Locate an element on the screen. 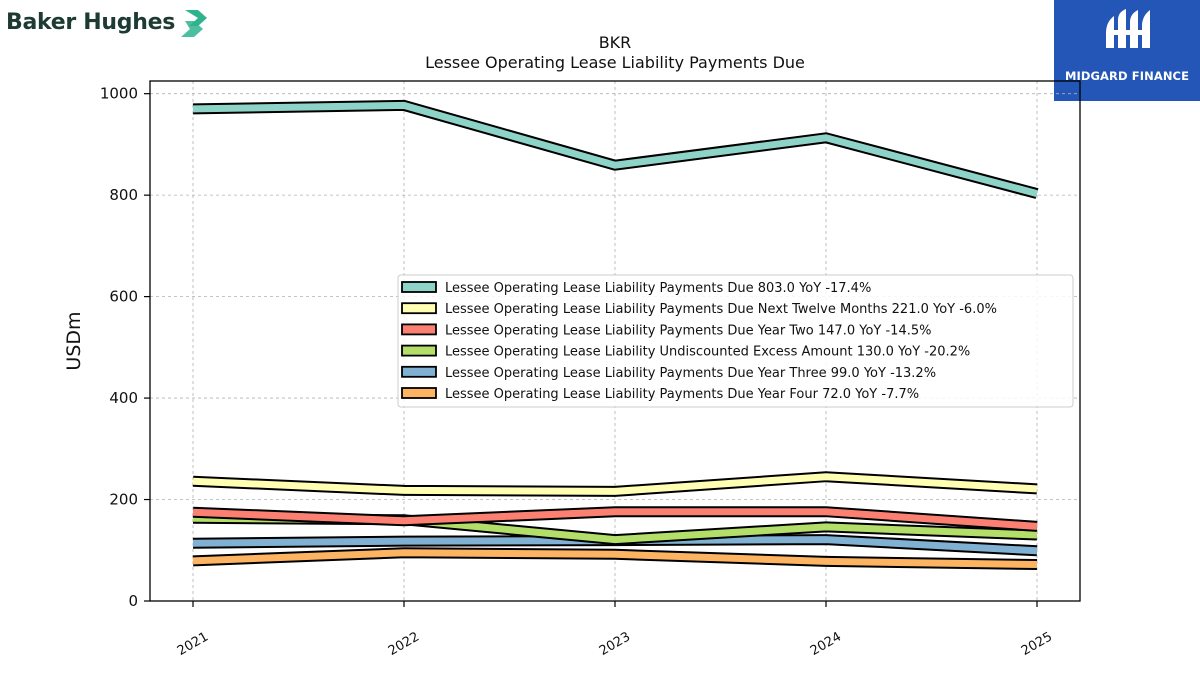 This screenshot has width=1200, height=675. x-tick-label: 2023 is located at coordinates (615, 644).